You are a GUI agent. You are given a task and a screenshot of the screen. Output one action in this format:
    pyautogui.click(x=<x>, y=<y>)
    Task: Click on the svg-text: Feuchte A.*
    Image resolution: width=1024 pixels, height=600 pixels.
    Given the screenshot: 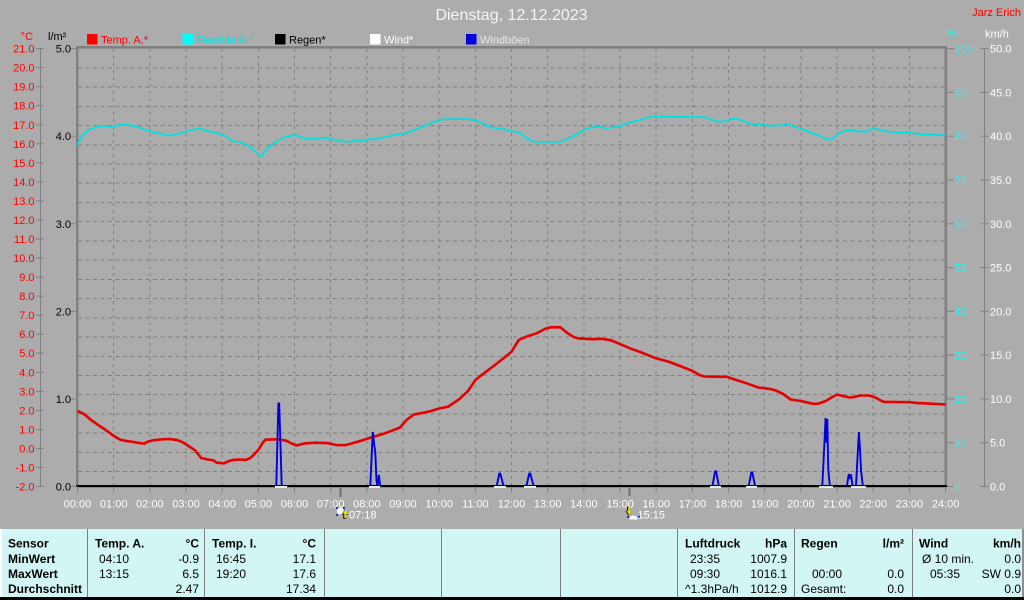 What is the action you would take?
    pyautogui.click(x=226, y=41)
    